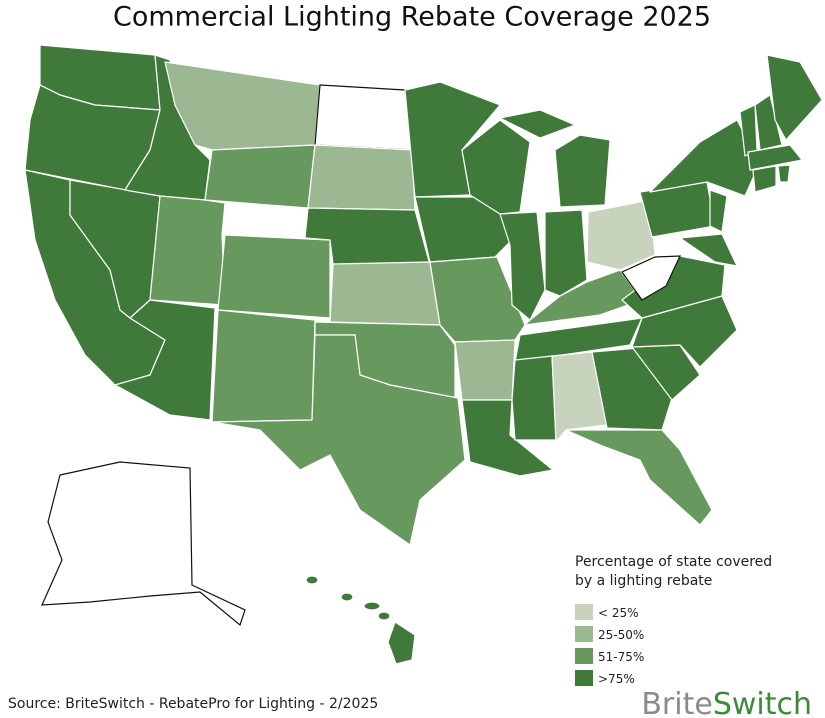 This screenshot has width=825, height=718. Describe the element at coordinates (616, 679) in the screenshot. I see `legend-label: >75%` at that location.